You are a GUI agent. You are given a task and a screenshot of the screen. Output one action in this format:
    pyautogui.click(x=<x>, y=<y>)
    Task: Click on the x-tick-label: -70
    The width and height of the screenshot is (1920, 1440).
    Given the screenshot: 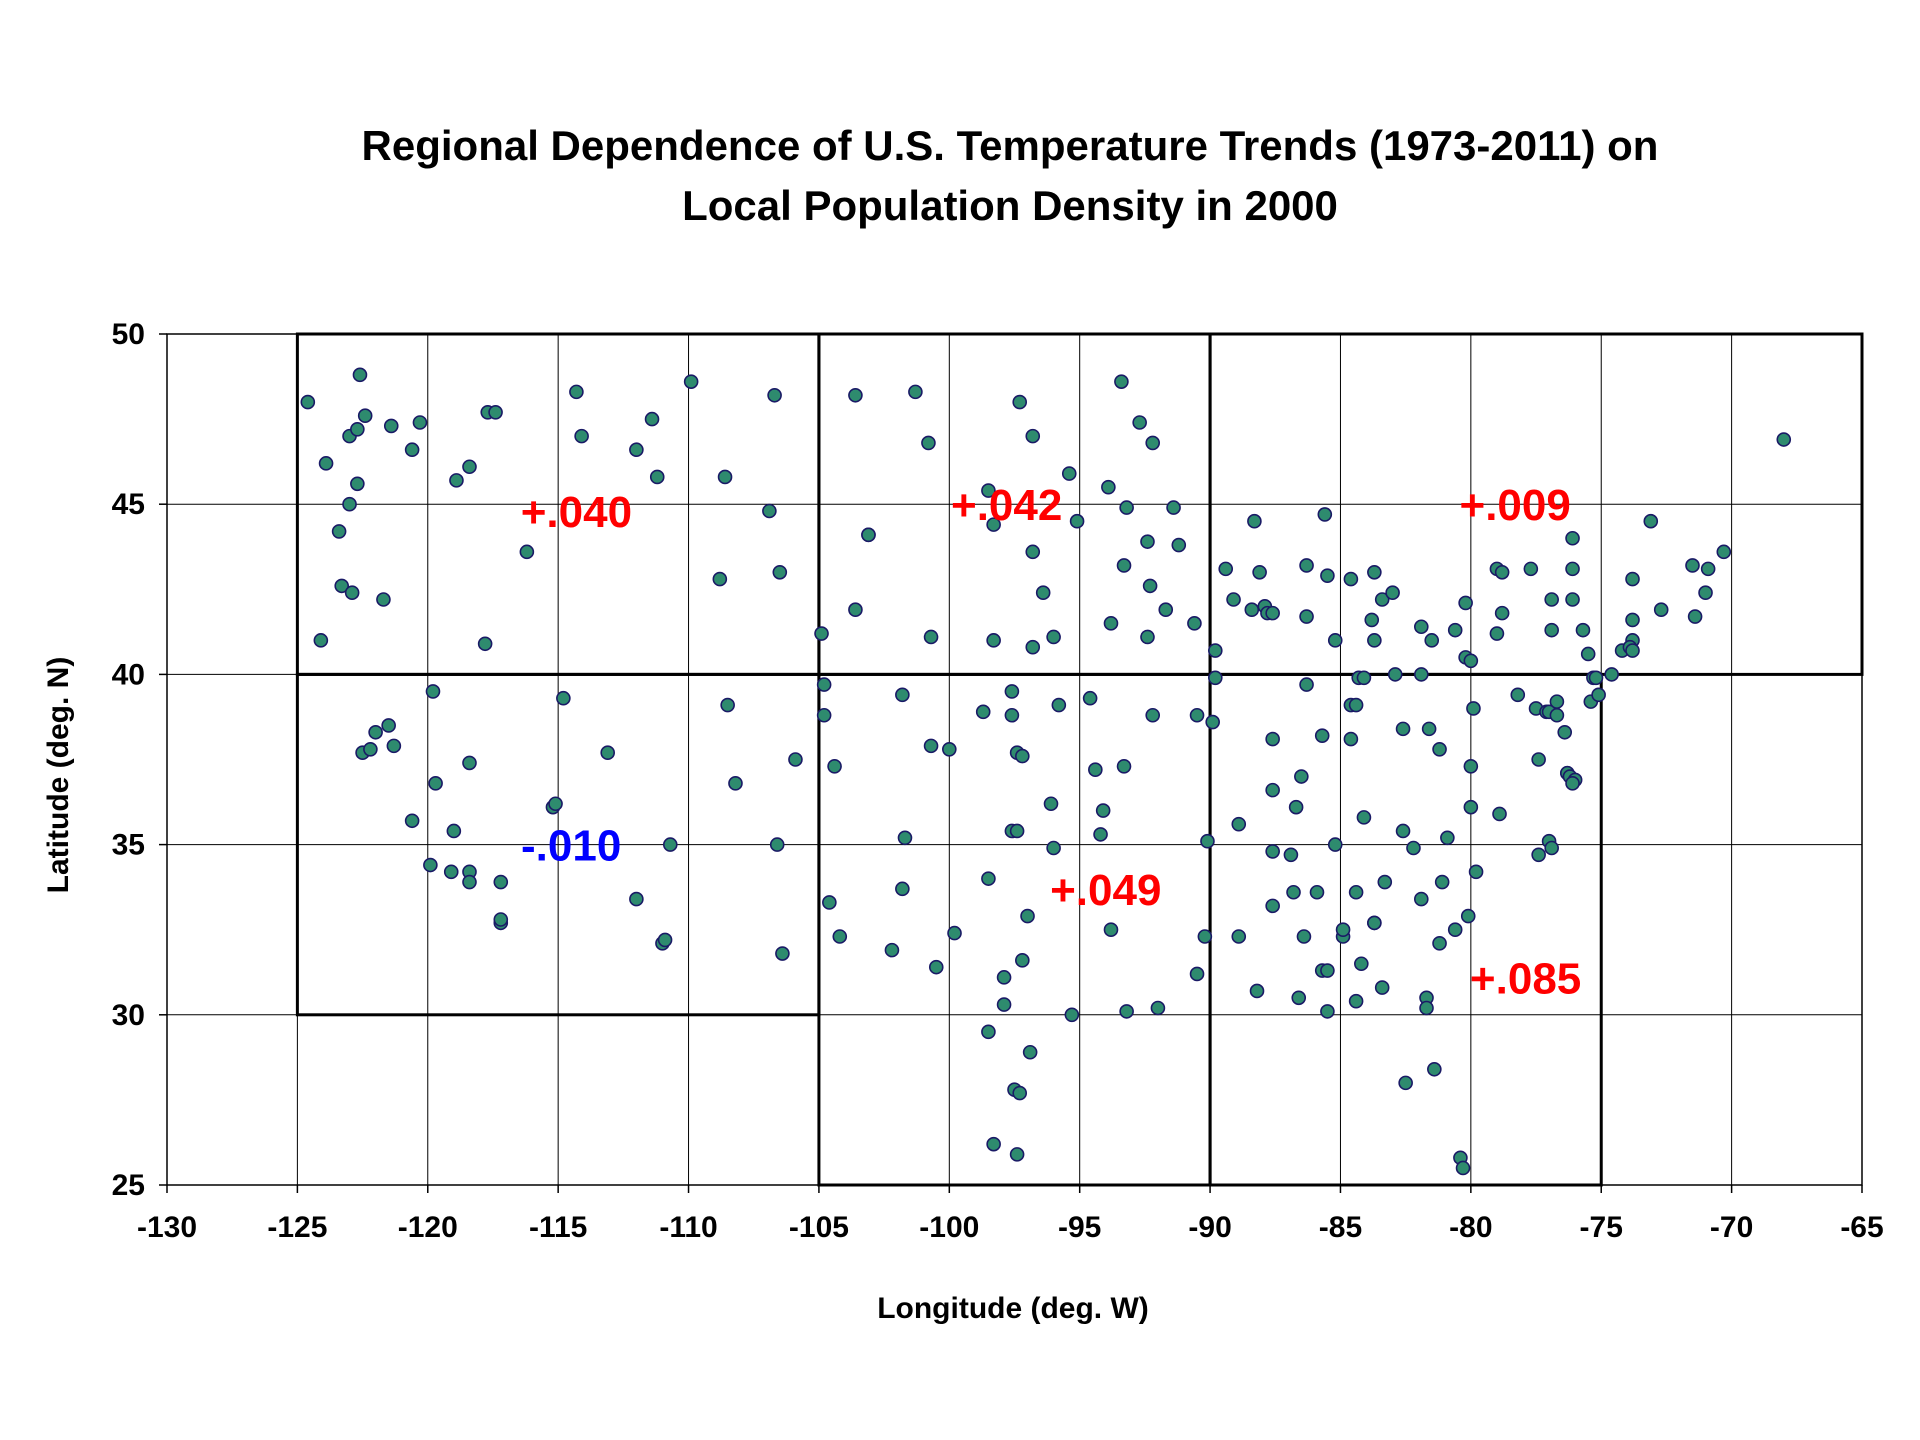 What is the action you would take?
    pyautogui.click(x=1731, y=1227)
    